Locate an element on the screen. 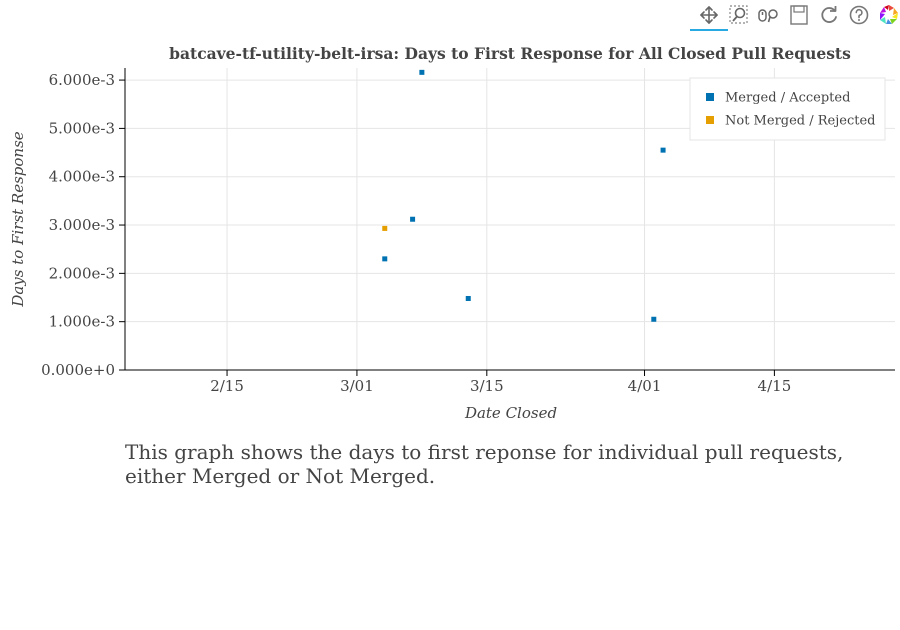  box-zoom-icon is located at coordinates (738, 14).